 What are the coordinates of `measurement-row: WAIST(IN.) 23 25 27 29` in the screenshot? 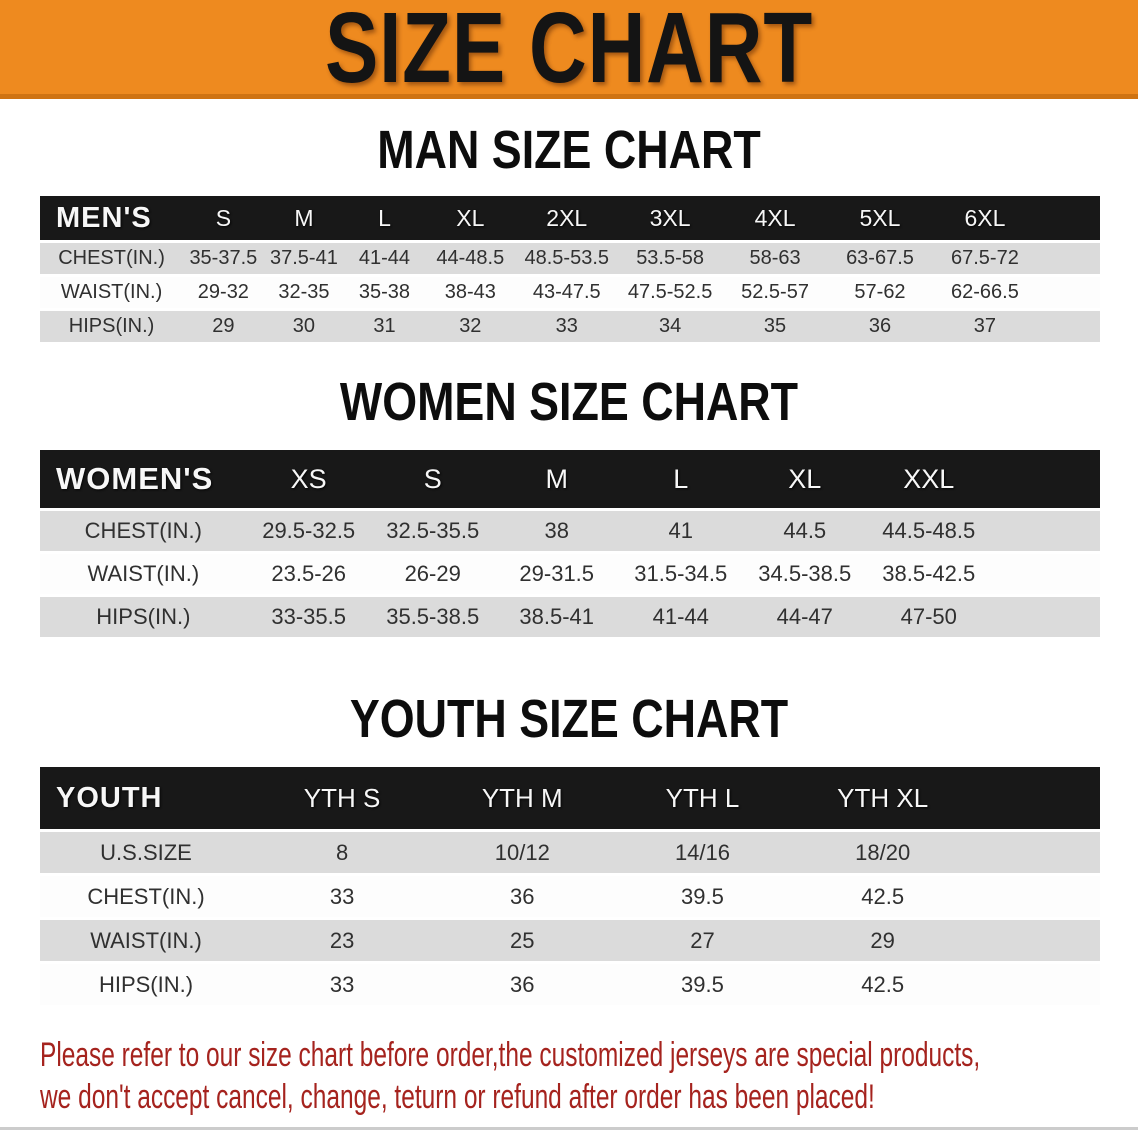 It's located at (570, 940).